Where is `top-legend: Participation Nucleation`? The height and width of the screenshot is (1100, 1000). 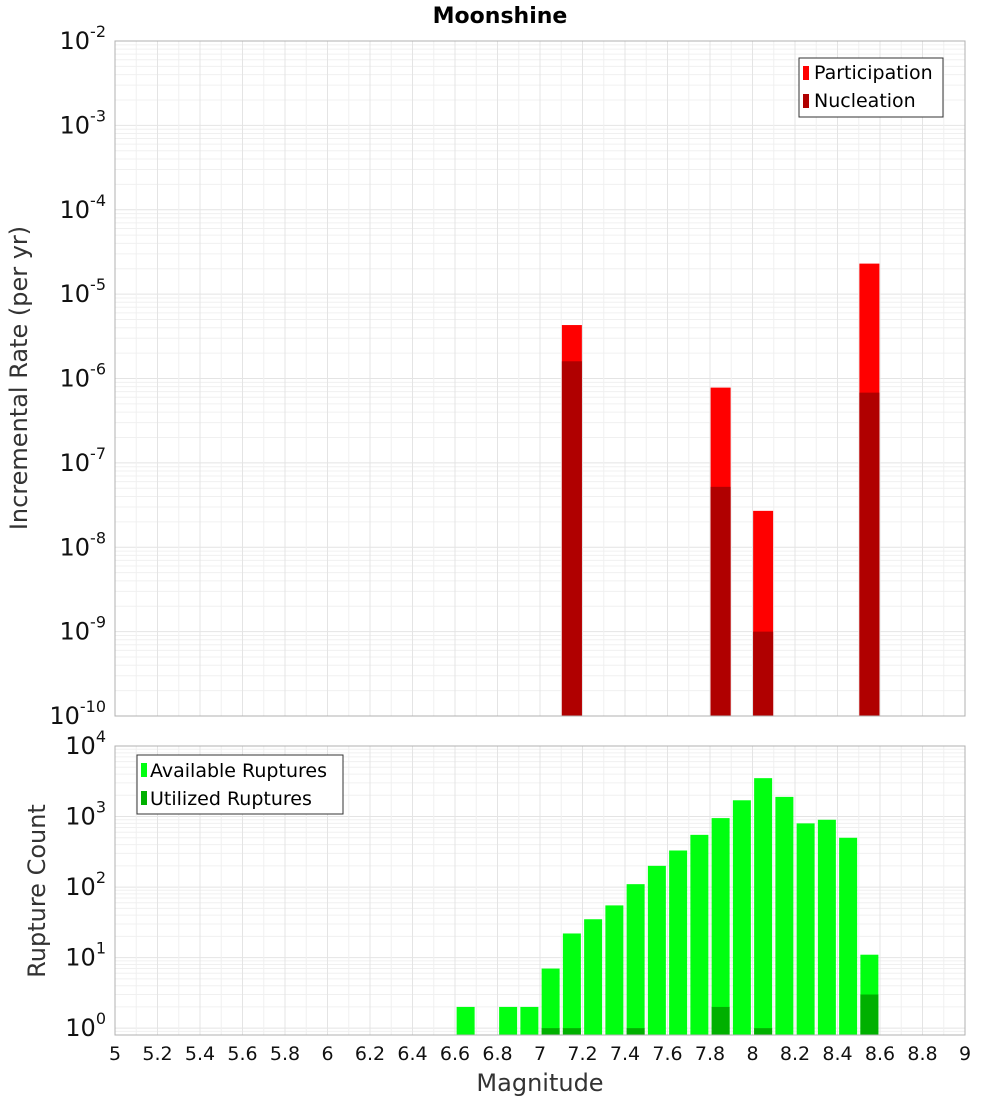 top-legend: Participation Nucleation is located at coordinates (871, 87).